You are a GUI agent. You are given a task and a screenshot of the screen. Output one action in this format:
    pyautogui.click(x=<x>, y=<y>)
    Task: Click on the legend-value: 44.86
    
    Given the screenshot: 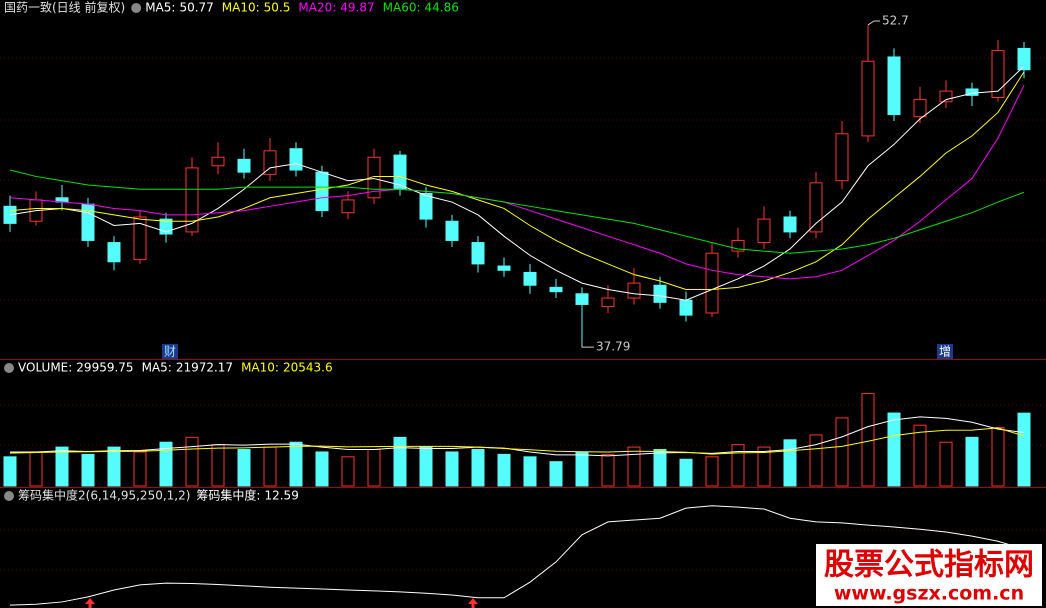 What is the action you would take?
    pyautogui.click(x=442, y=8)
    